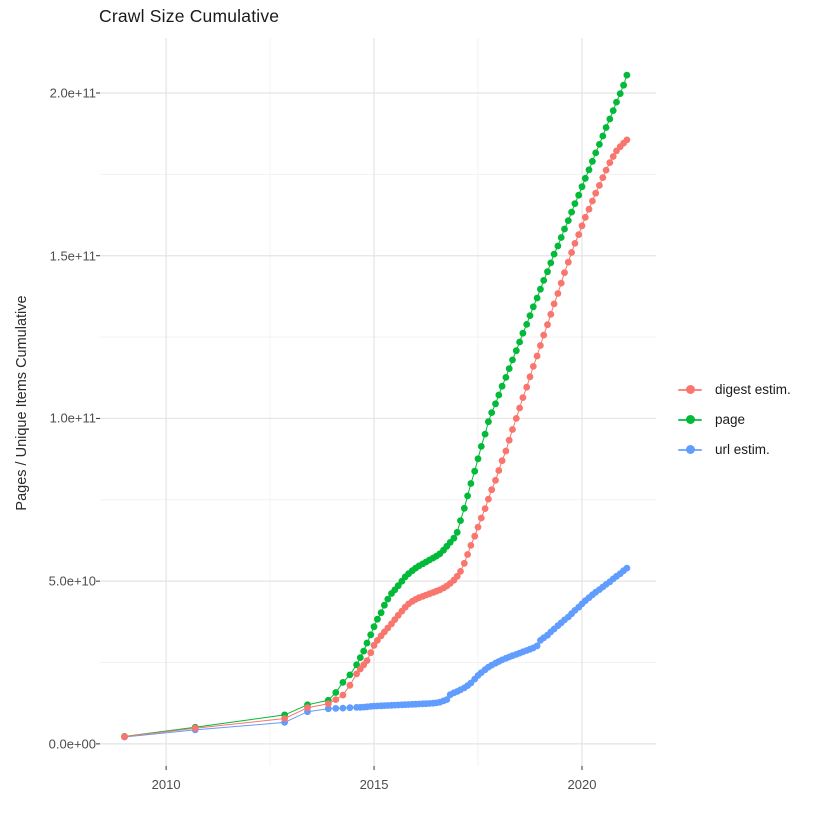  I want to click on series-points-url-estim-, so click(376, 652).